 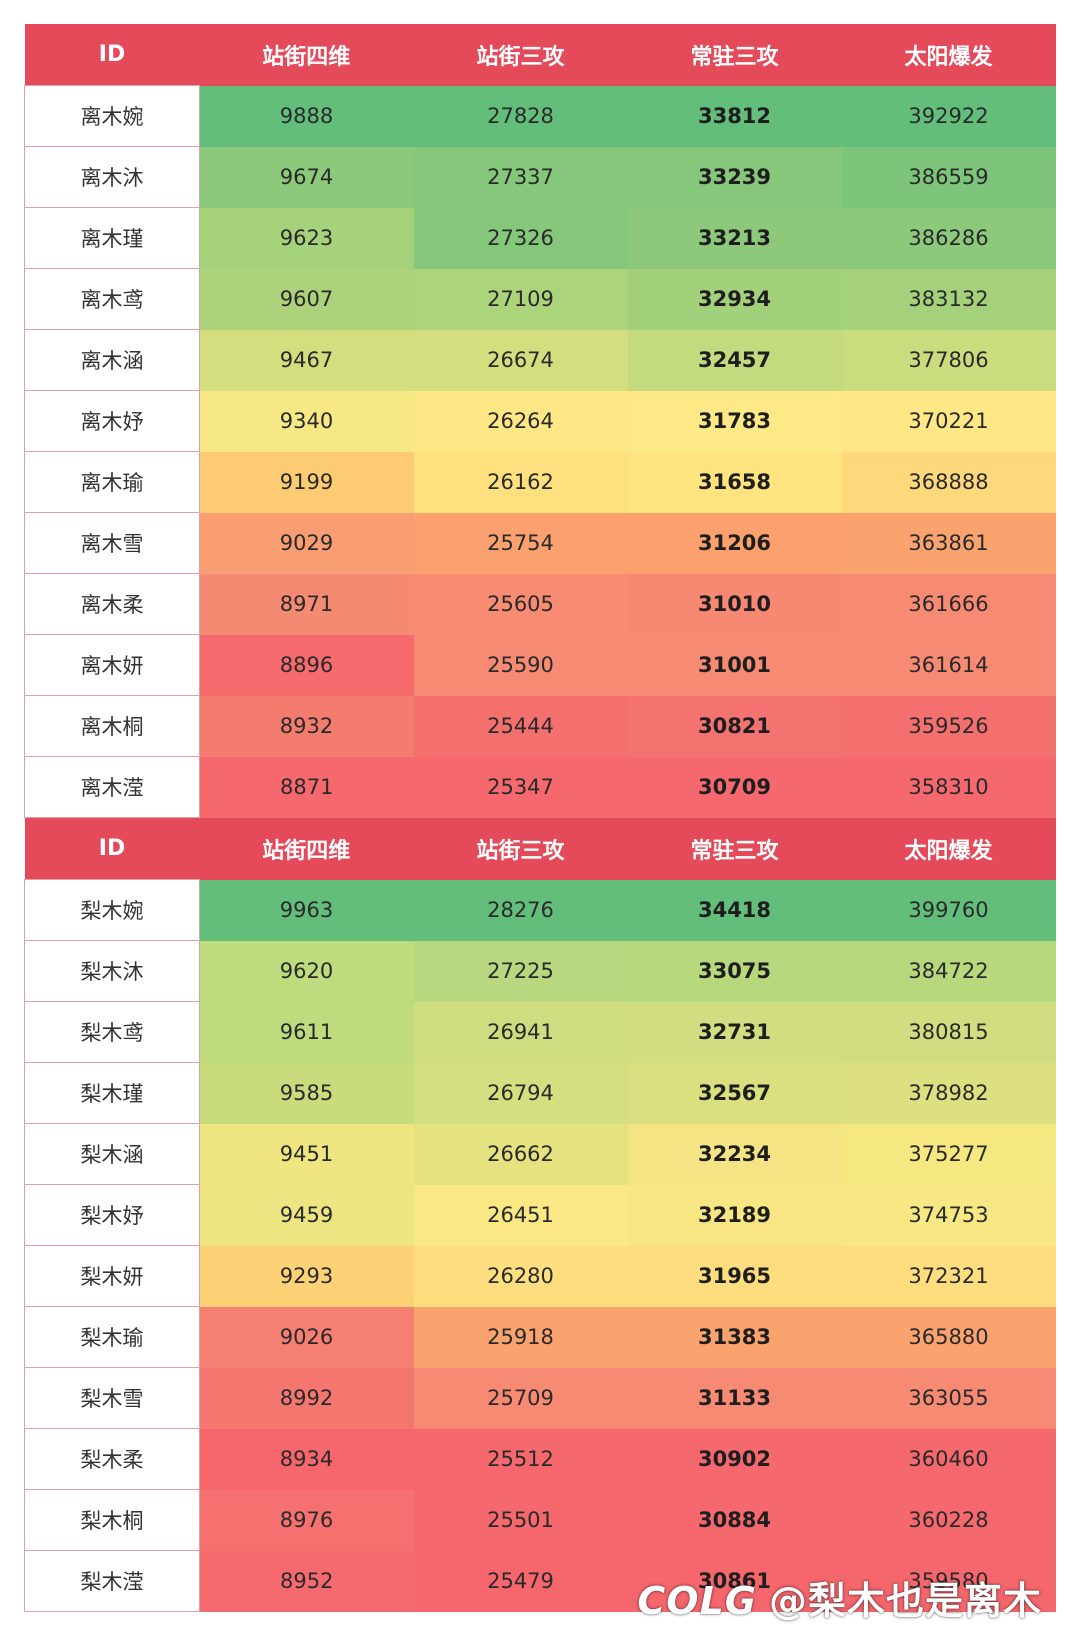 I want to click on row-id: 梨木妍, so click(x=112, y=1276).